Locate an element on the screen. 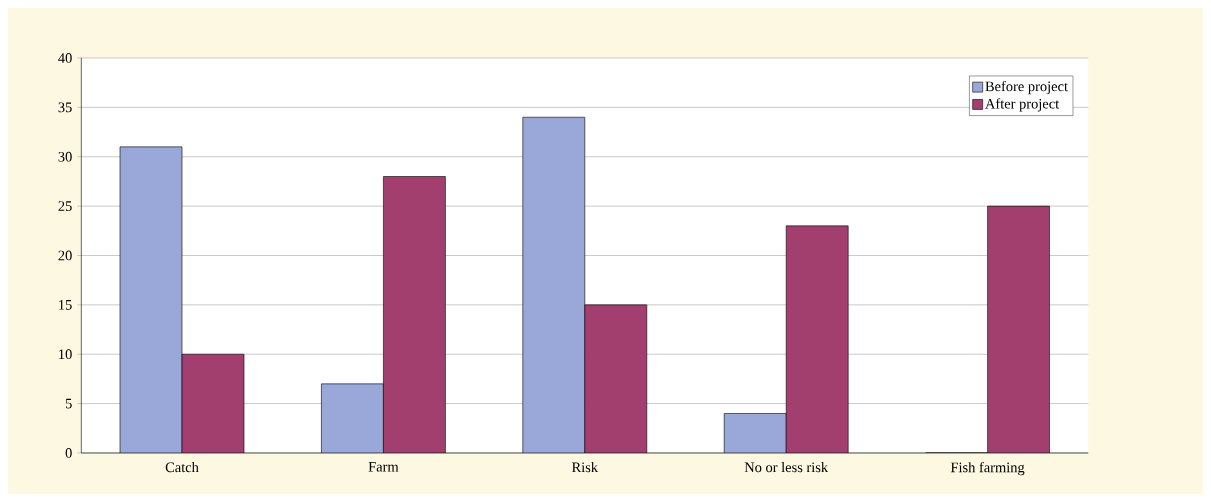 This screenshot has height=502, width=1211. x-tick-label: No or less risk is located at coordinates (786, 467).